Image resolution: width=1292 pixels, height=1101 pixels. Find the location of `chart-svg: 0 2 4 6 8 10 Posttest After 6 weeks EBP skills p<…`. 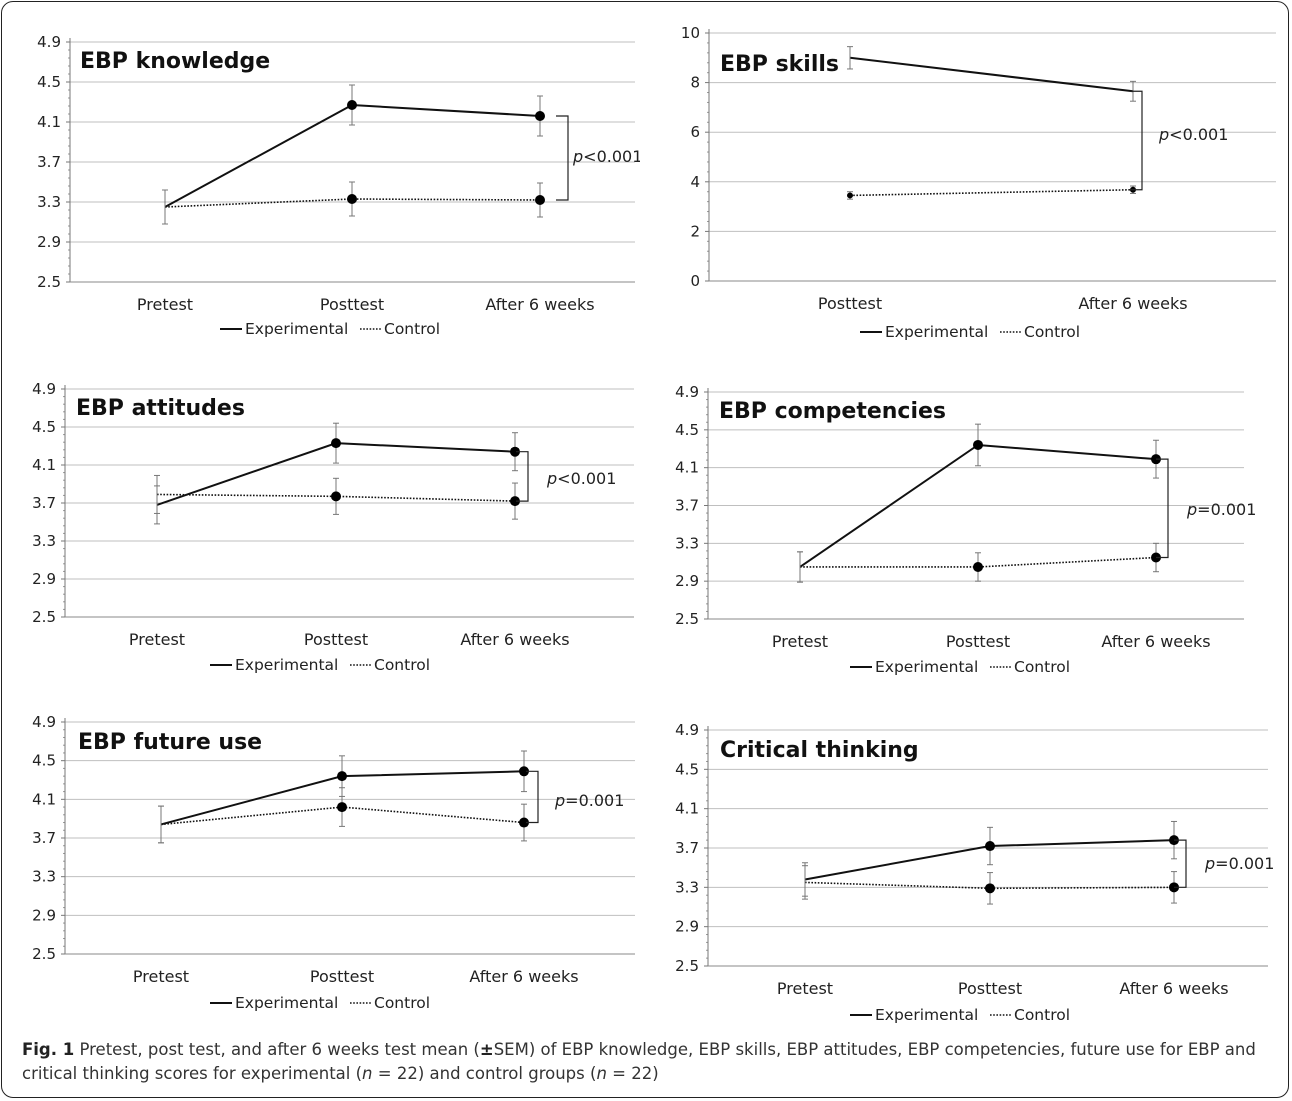

chart-svg: 0 2 4 6 8 10 Posttest After 6 weeks EBP skills p<… is located at coordinates (978, 182).